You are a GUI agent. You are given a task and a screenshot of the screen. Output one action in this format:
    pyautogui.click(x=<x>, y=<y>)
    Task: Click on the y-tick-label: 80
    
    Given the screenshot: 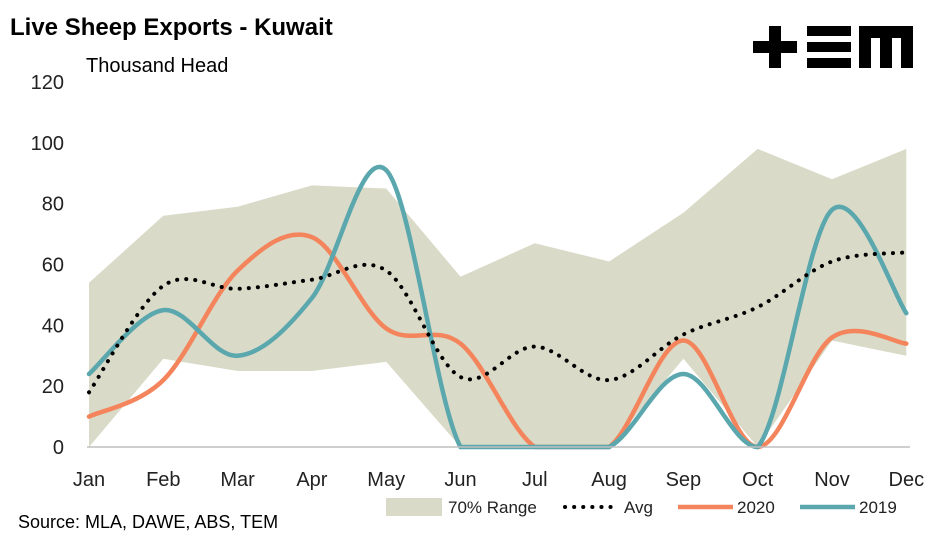 What is the action you would take?
    pyautogui.click(x=53, y=205)
    